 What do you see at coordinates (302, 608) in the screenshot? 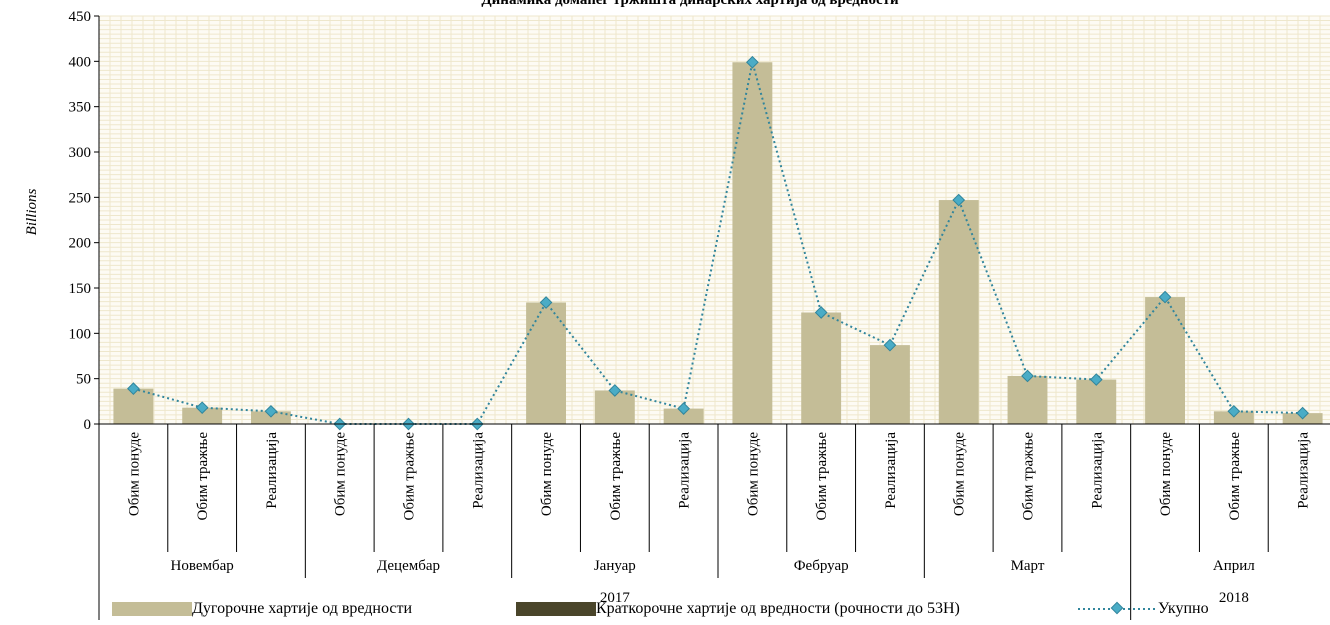
I see `legend-label-long-term: Дугорочне хартије од вредности` at bounding box center [302, 608].